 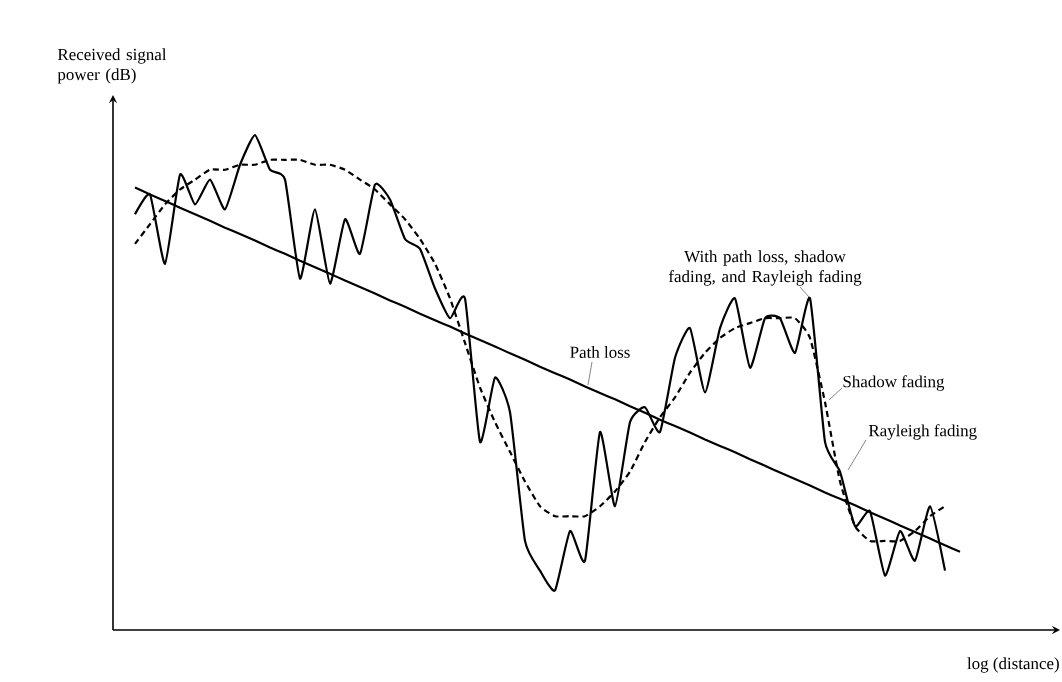 What do you see at coordinates (894, 383) in the screenshot?
I see `series-label: Shadow fading` at bounding box center [894, 383].